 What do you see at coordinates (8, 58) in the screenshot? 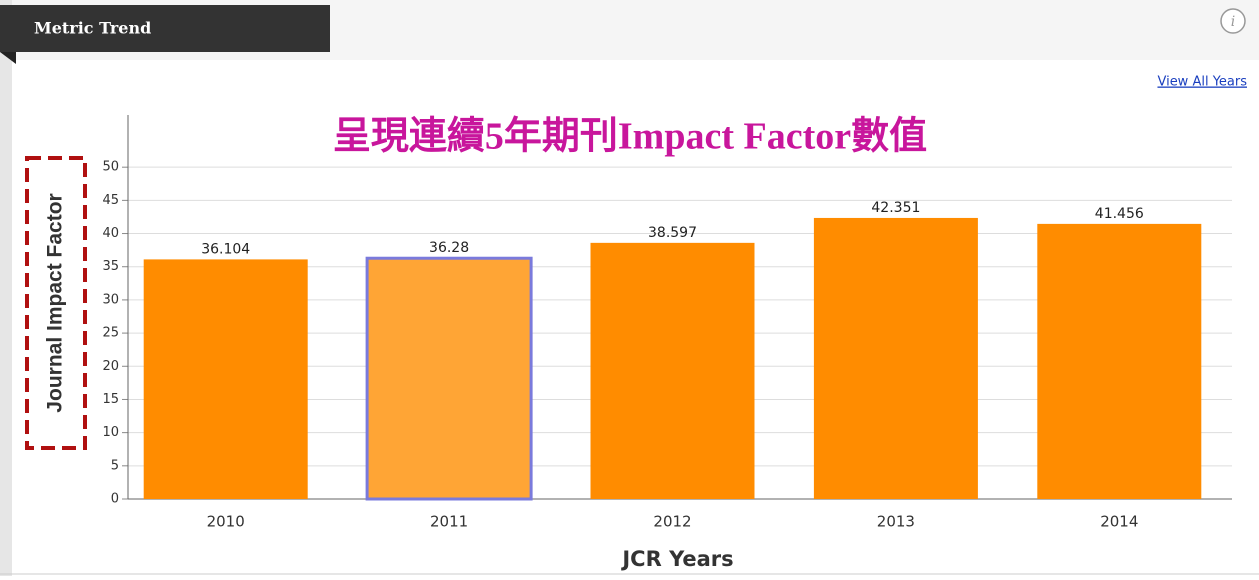
I see `tab-corner` at bounding box center [8, 58].